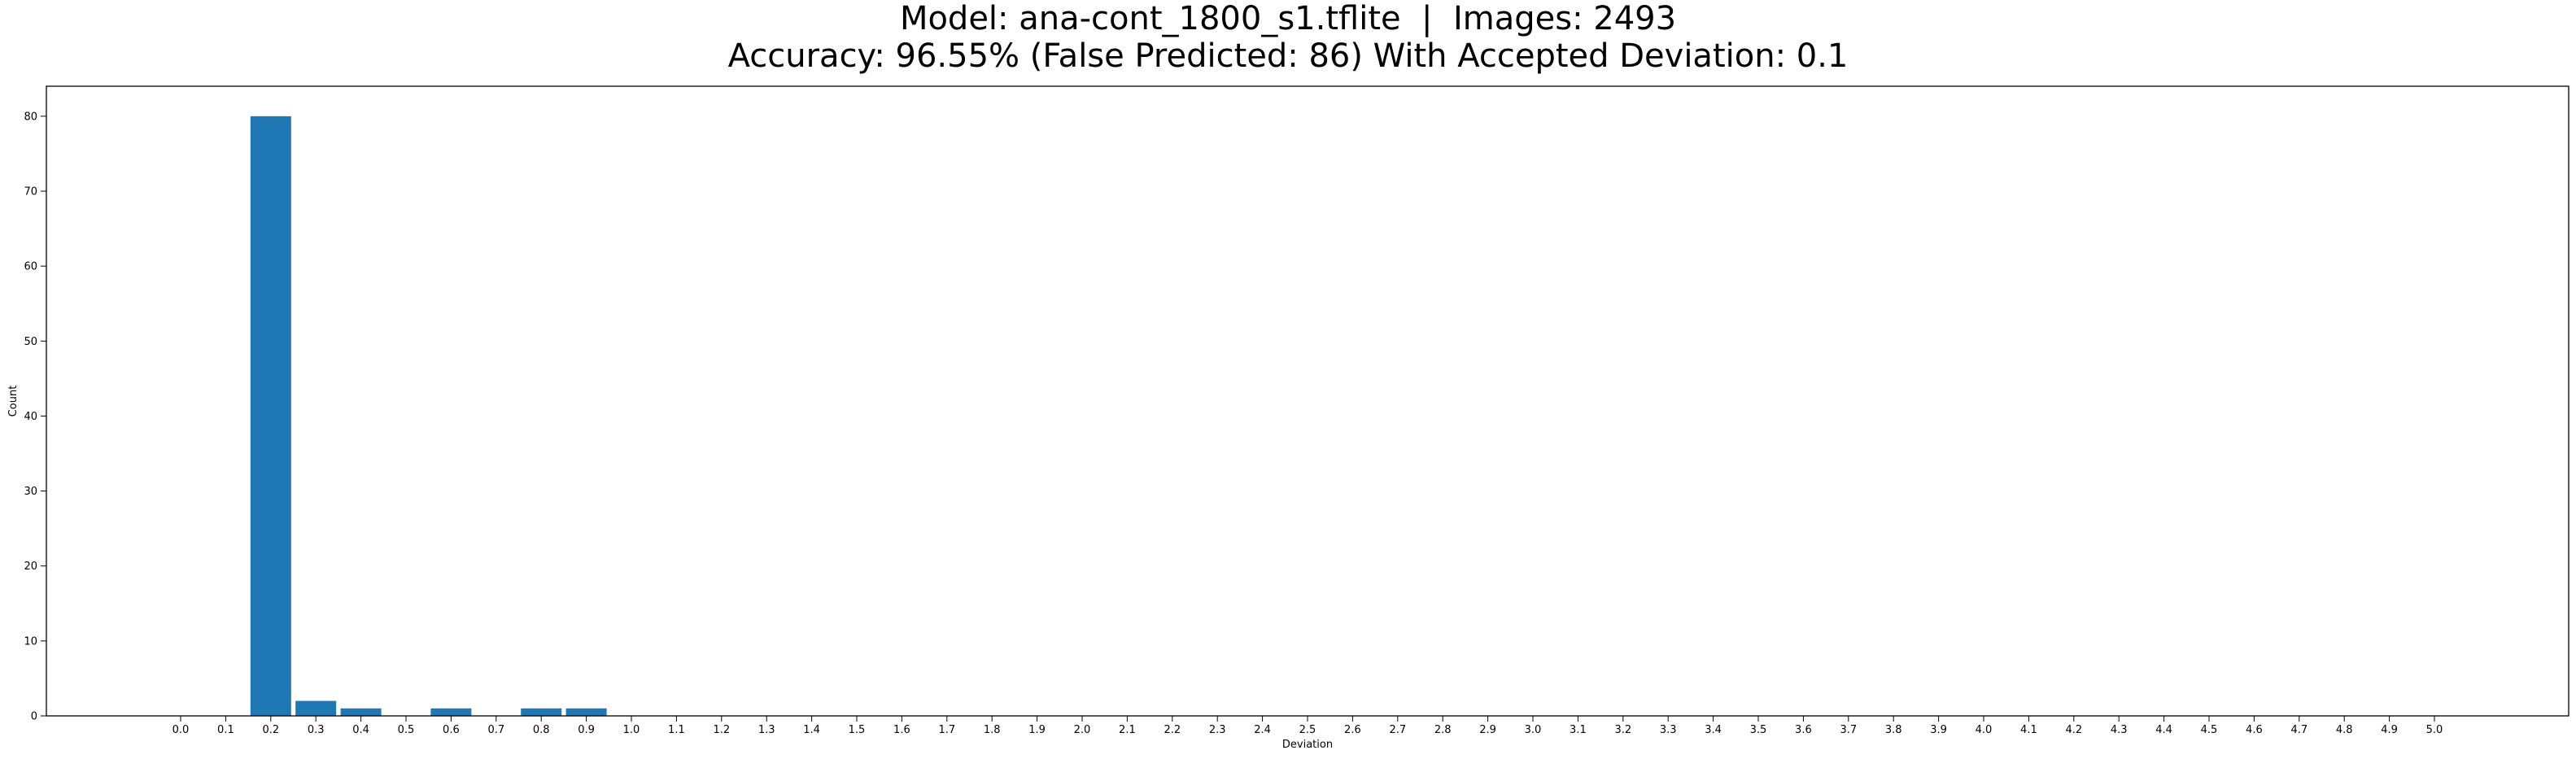 The height and width of the screenshot is (759, 2576). Describe the element at coordinates (541, 730) in the screenshot. I see `x-tick-label: 0.8` at that location.